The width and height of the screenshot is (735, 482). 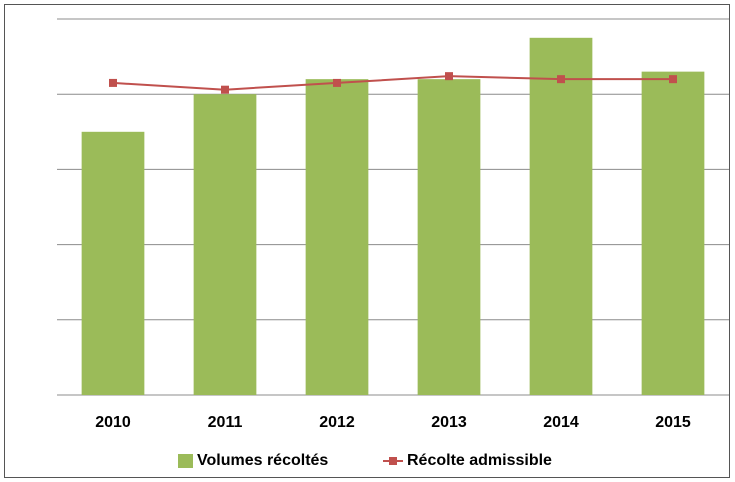 What do you see at coordinates (392, 83) in the screenshot?
I see `line` at bounding box center [392, 83].